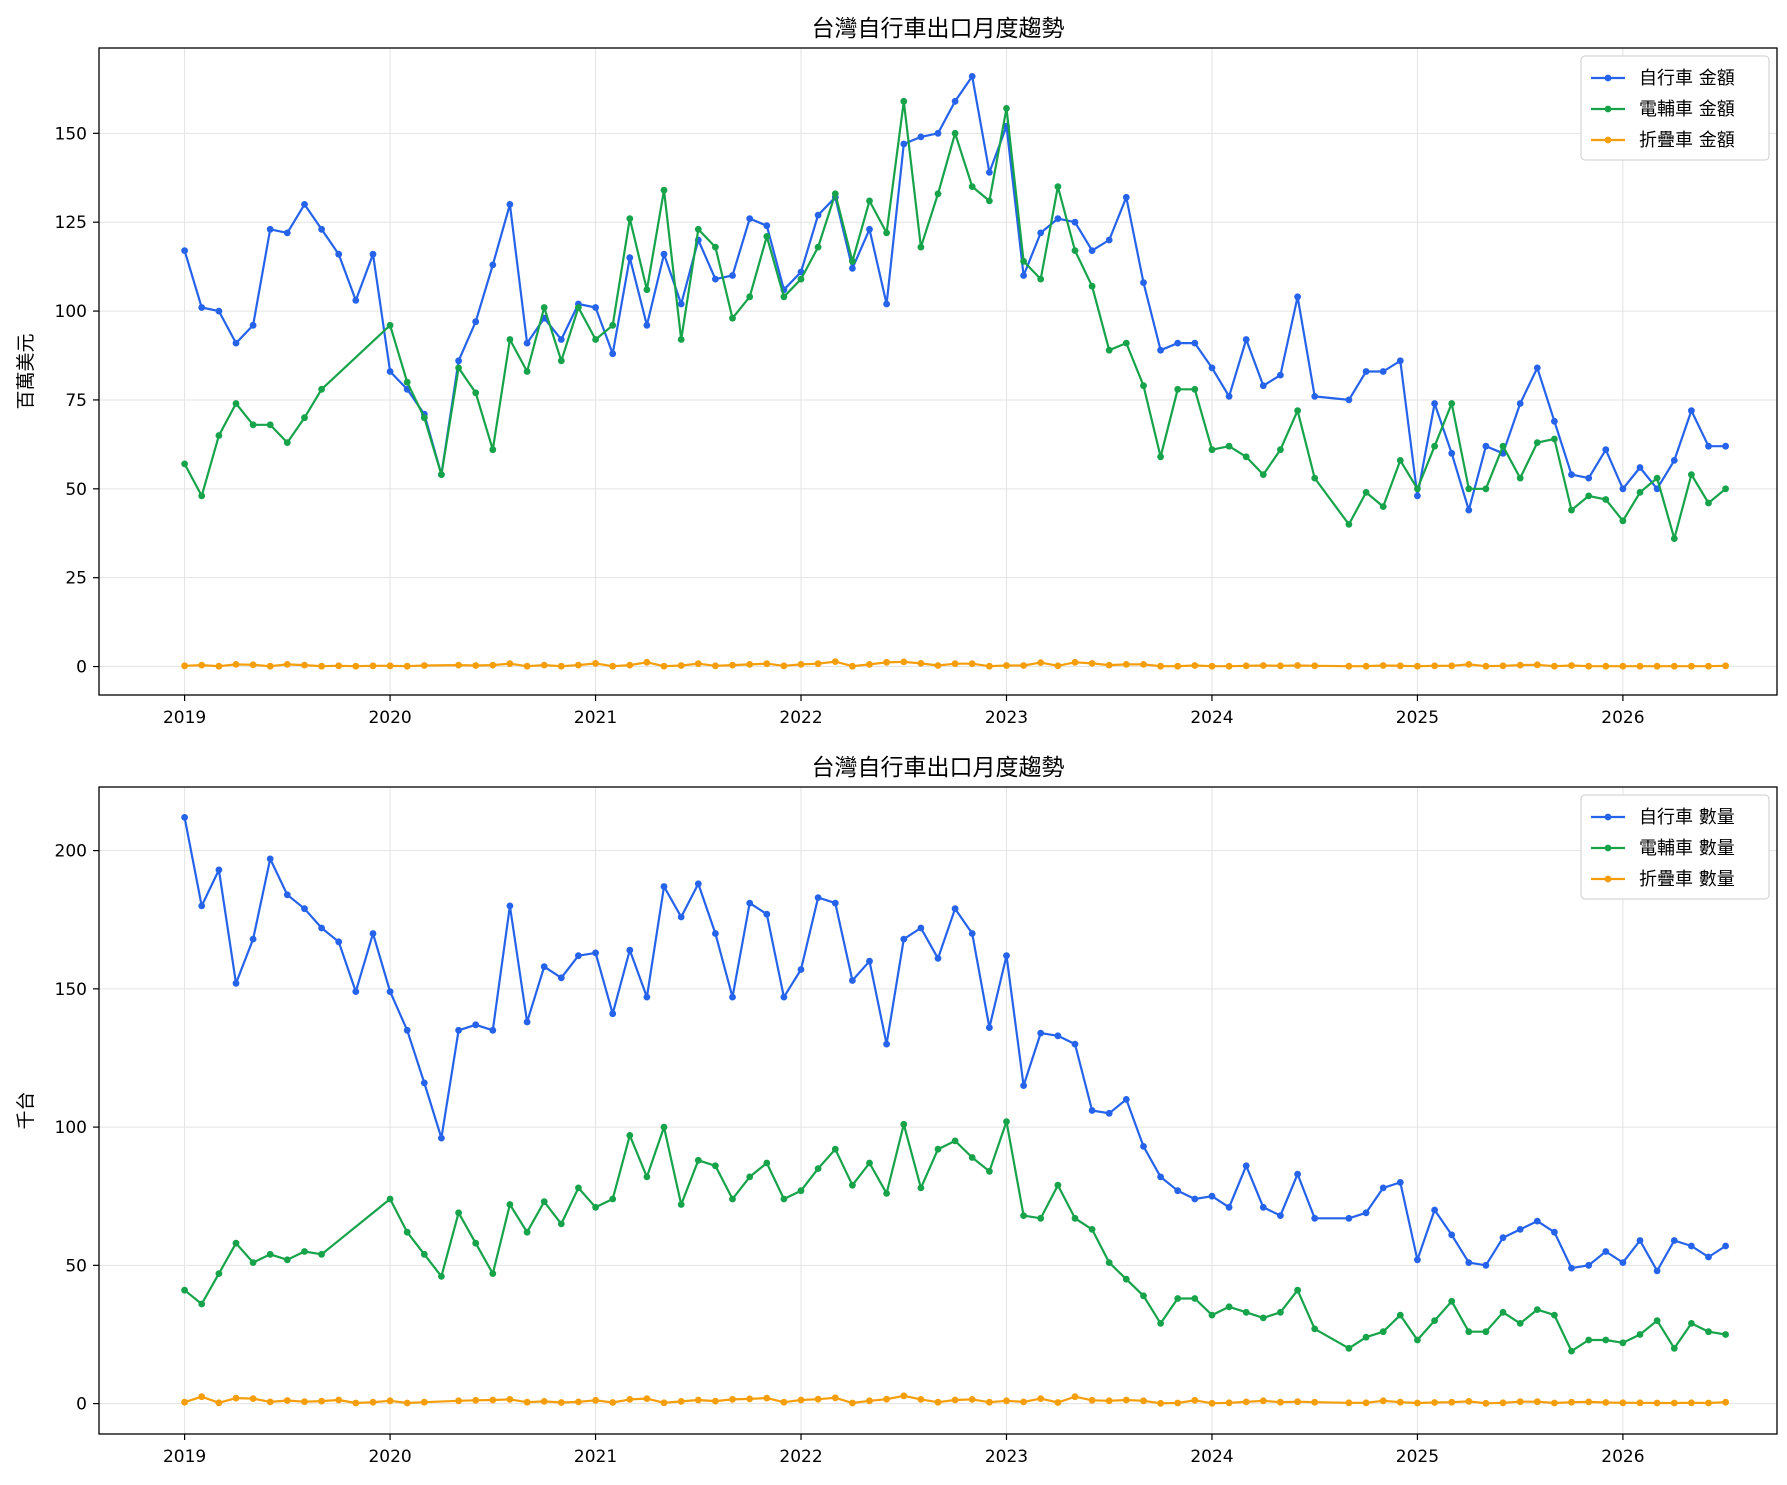 The image size is (1787, 1485). Describe the element at coordinates (81, 1405) in the screenshot. I see `y-tick-label: 0` at that location.